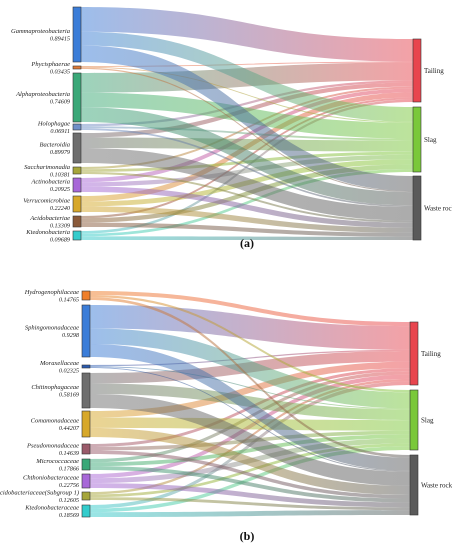 The image size is (452, 550). What do you see at coordinates (69, 469) in the screenshot?
I see `source-value-label: 0.17866` at bounding box center [69, 469].